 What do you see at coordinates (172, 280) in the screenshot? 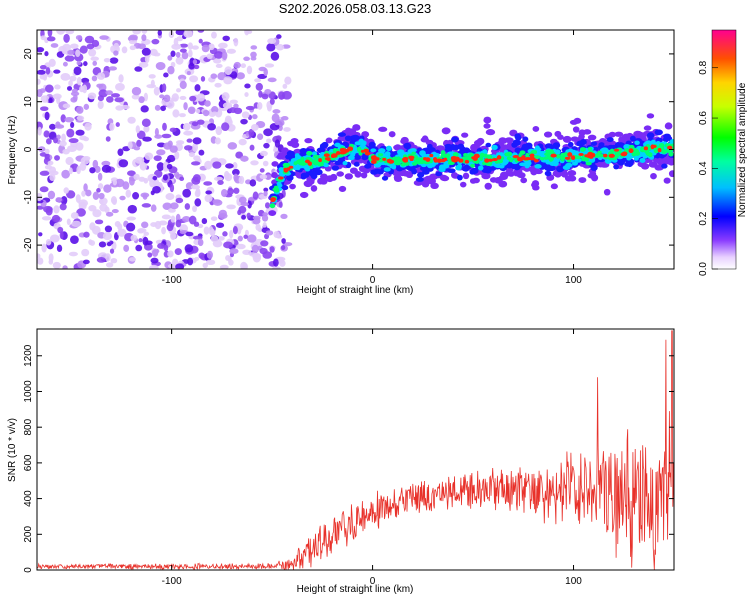
I see `spectrogram-x-tick-label: -100` at bounding box center [172, 280].